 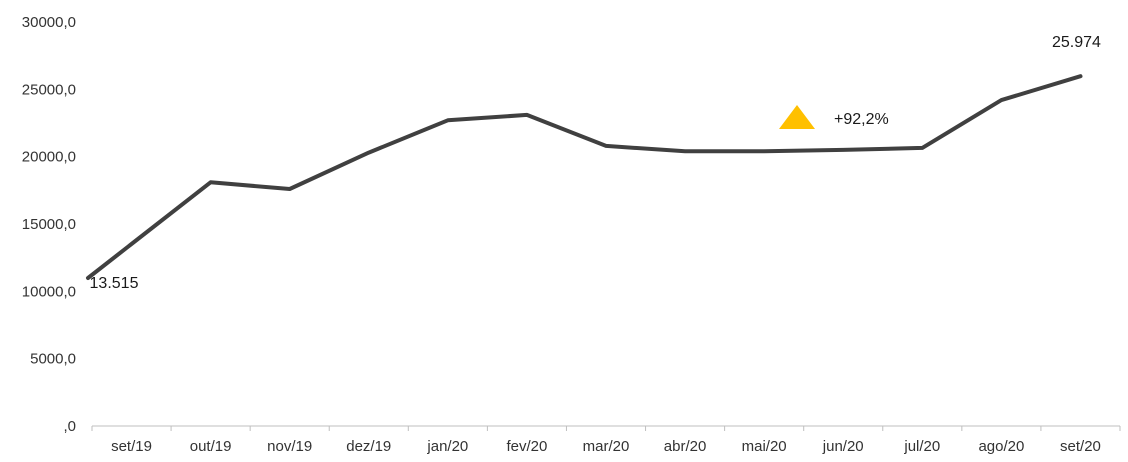 What do you see at coordinates (114, 283) in the screenshot?
I see `data-label-first: 13.515` at bounding box center [114, 283].